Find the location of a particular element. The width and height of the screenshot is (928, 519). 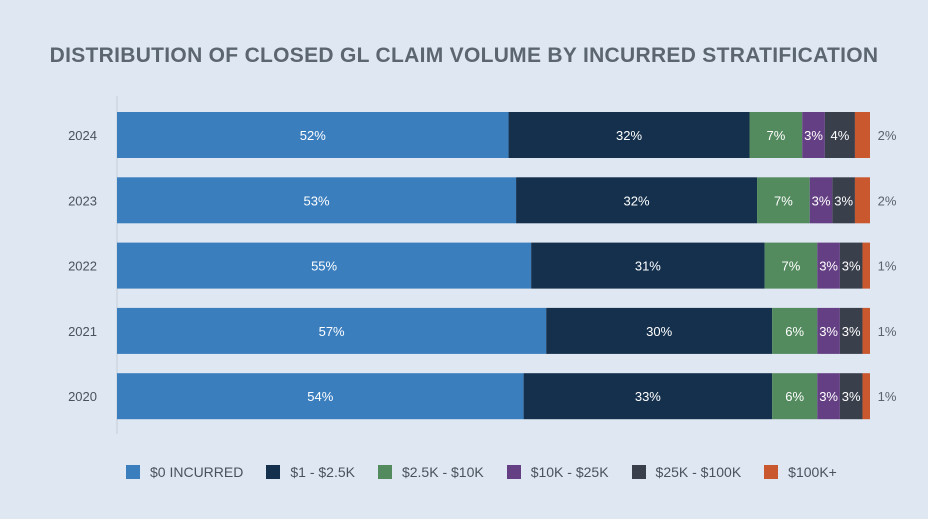

bar-segment-2024-s3 is located at coordinates (813, 135).